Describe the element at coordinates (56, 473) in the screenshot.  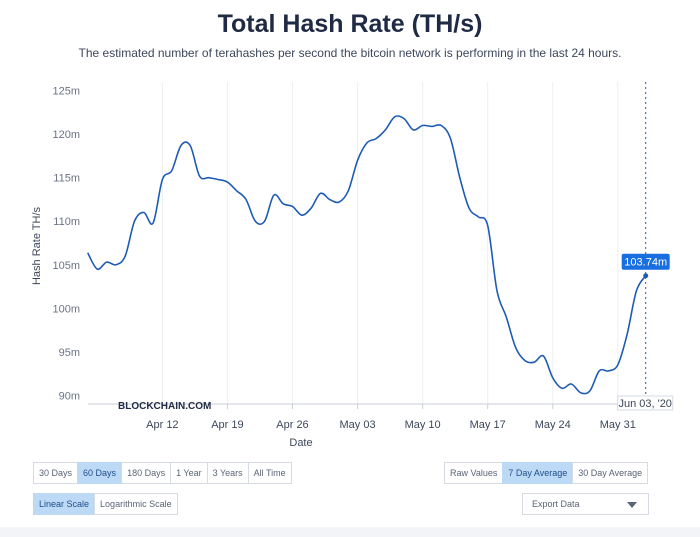
I see `timespan-30-days-button: 30 Days` at that location.